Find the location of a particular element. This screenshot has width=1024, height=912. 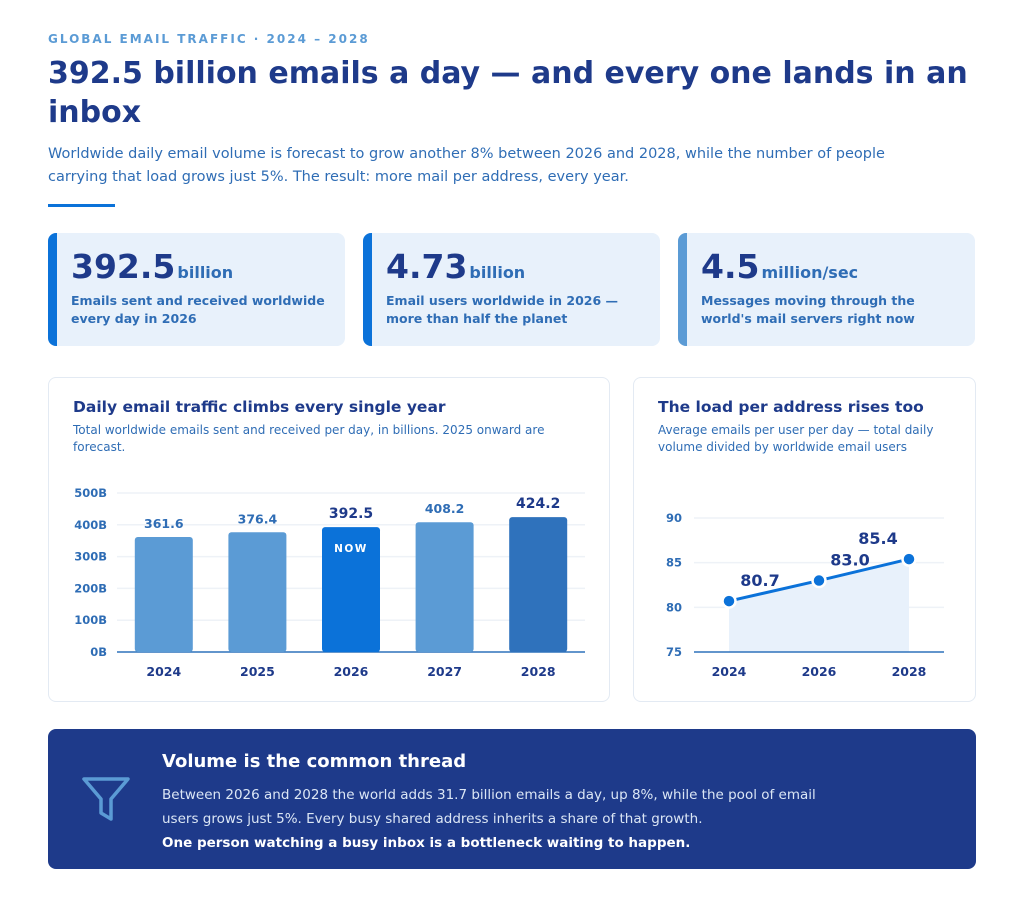

data-point-2024 is located at coordinates (729, 601).